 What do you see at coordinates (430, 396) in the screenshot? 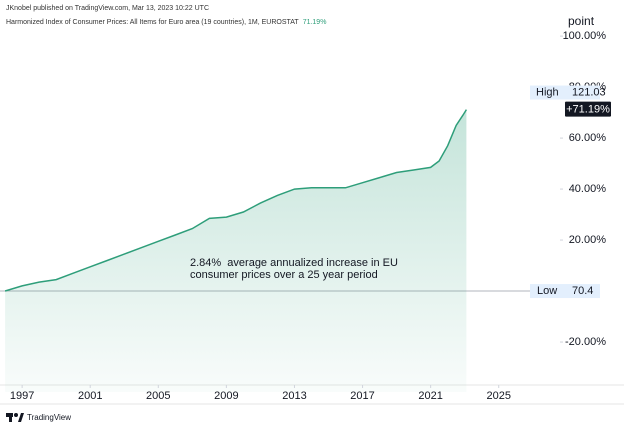
I see `x-tick-label: 2021` at bounding box center [430, 396].